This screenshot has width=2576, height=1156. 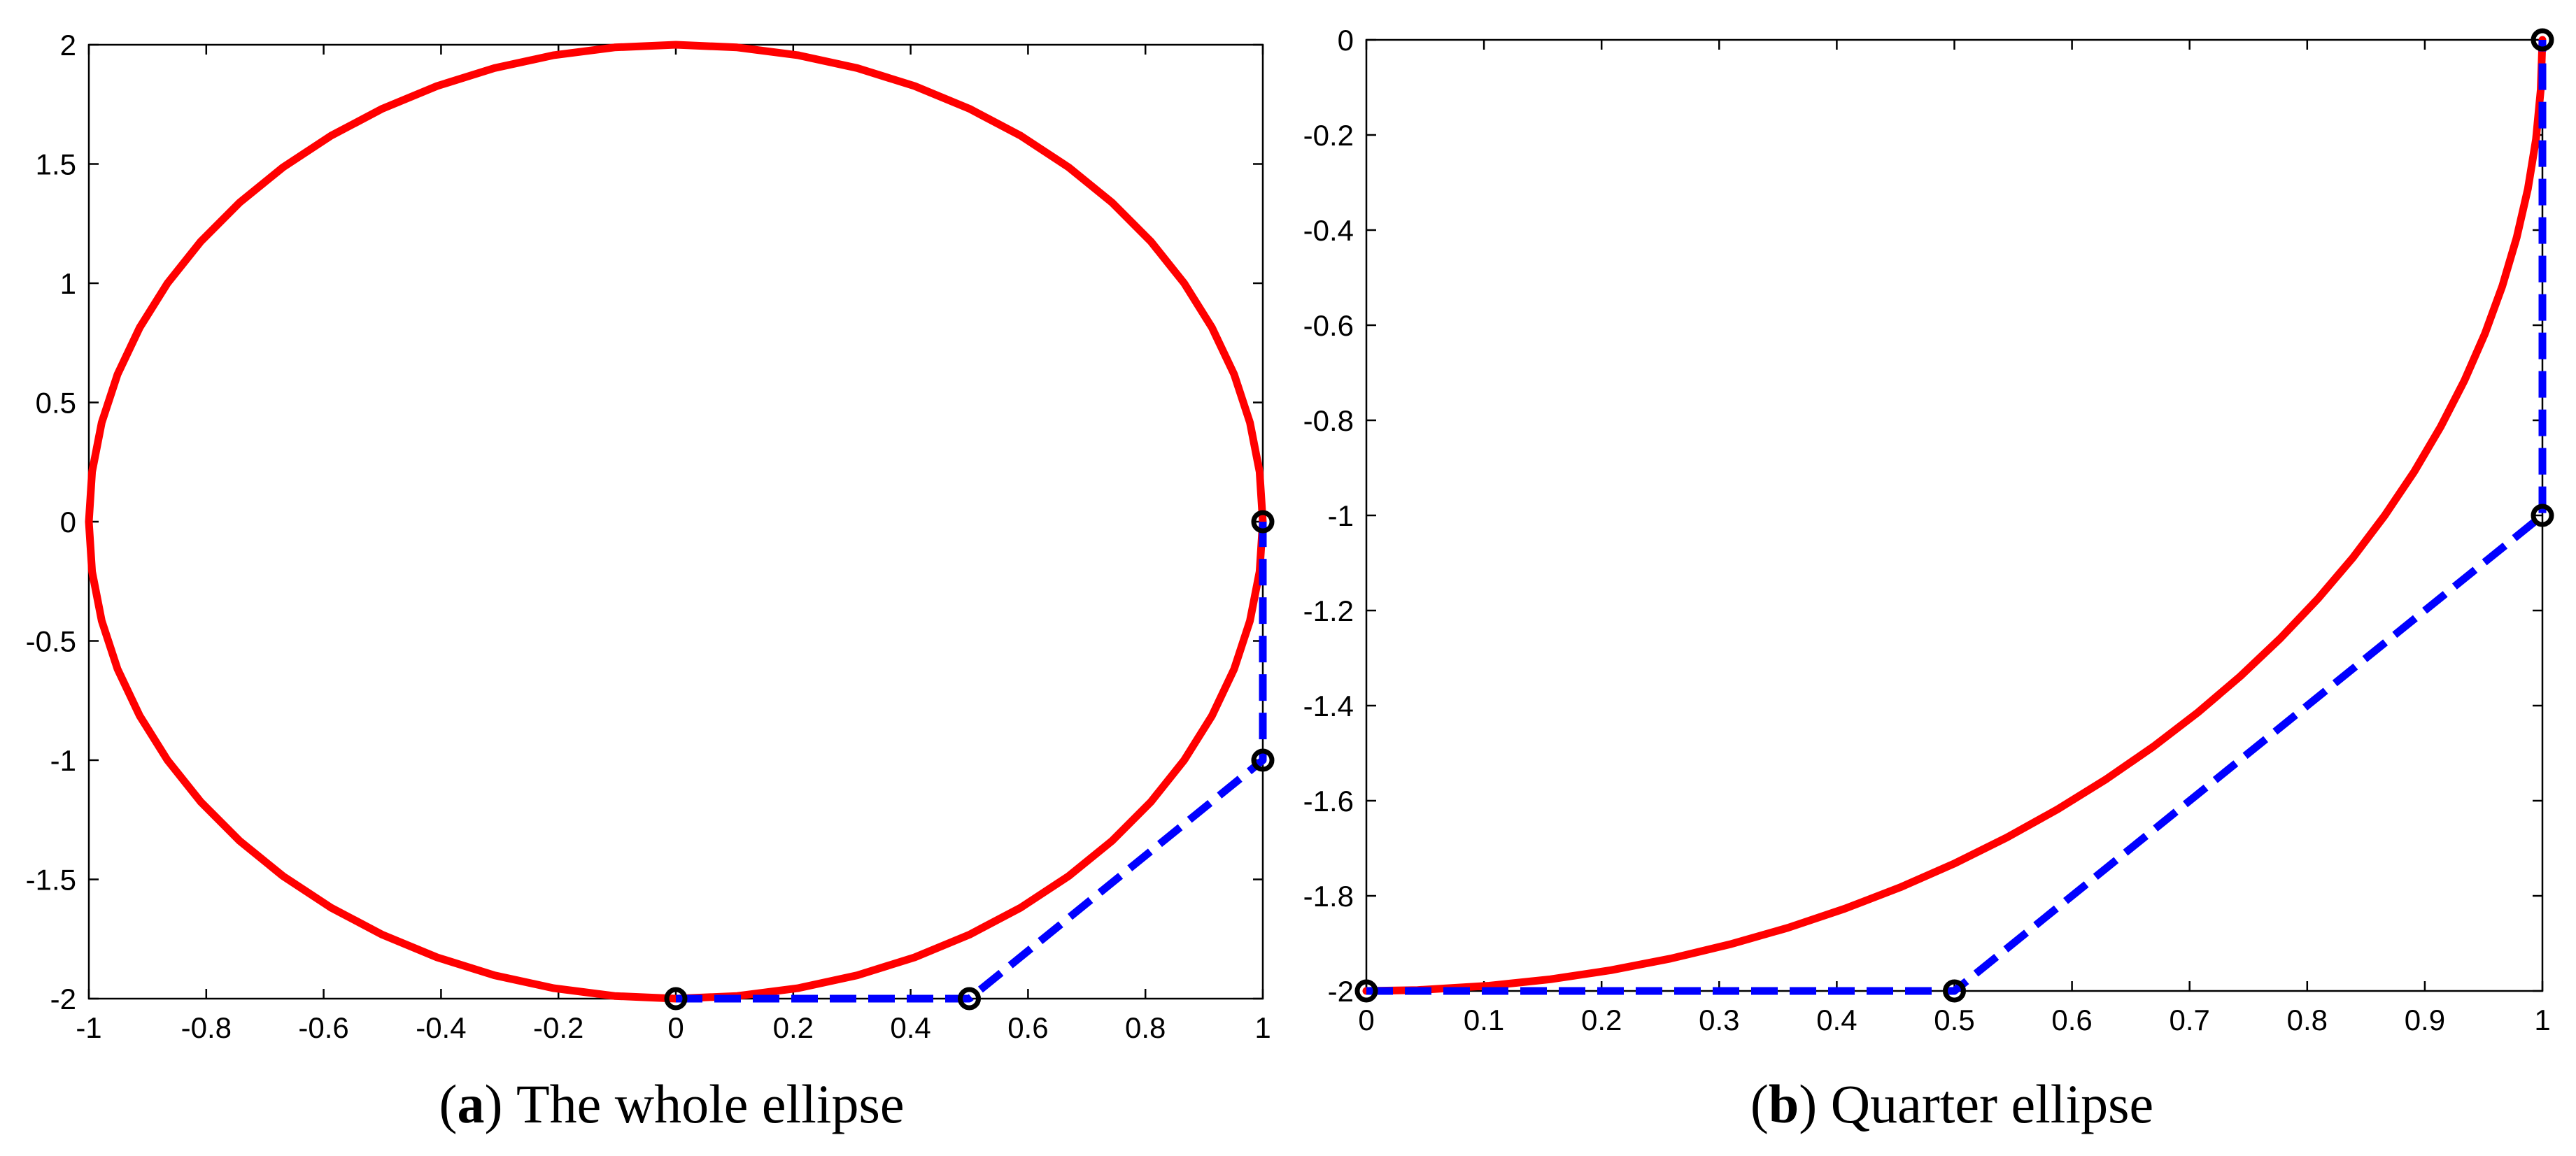 What do you see at coordinates (1328, 801) in the screenshot?
I see `panel-b-y-tick-label: -1.6` at bounding box center [1328, 801].